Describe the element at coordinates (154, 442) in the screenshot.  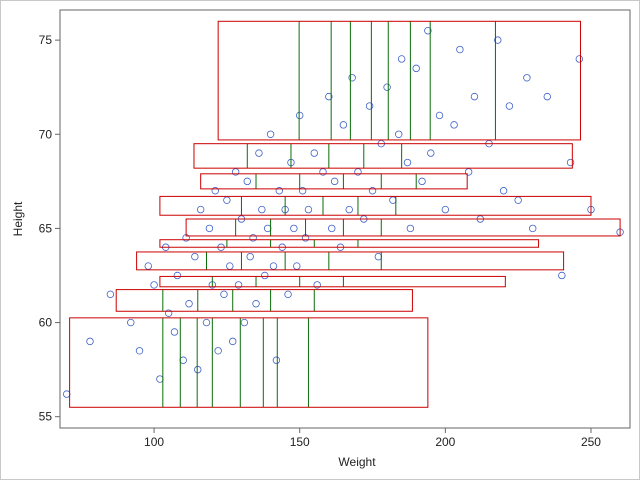
I see `x-tick-label: 100` at that location.